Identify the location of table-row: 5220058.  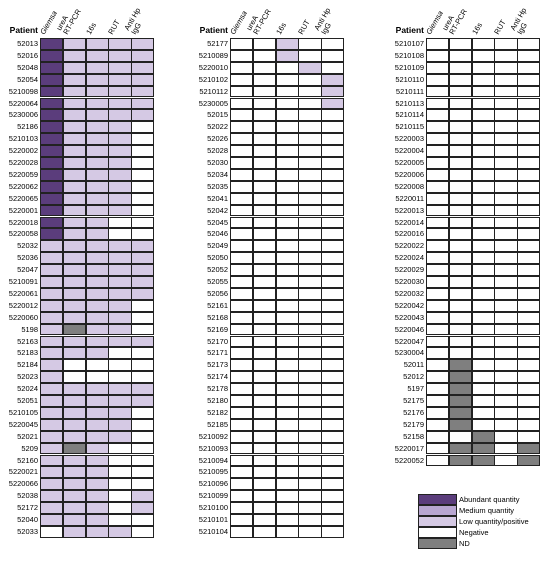
(78, 234).